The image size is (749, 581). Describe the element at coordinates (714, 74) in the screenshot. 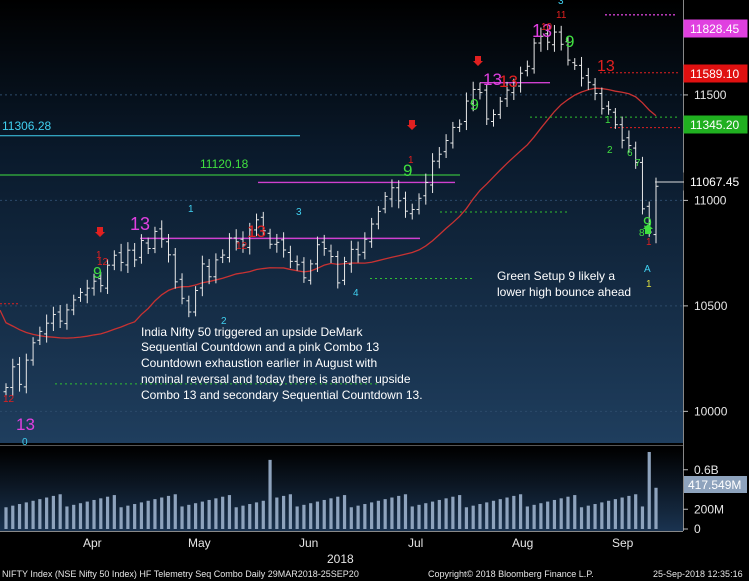

I see `price-tag-label: 11589.10` at that location.